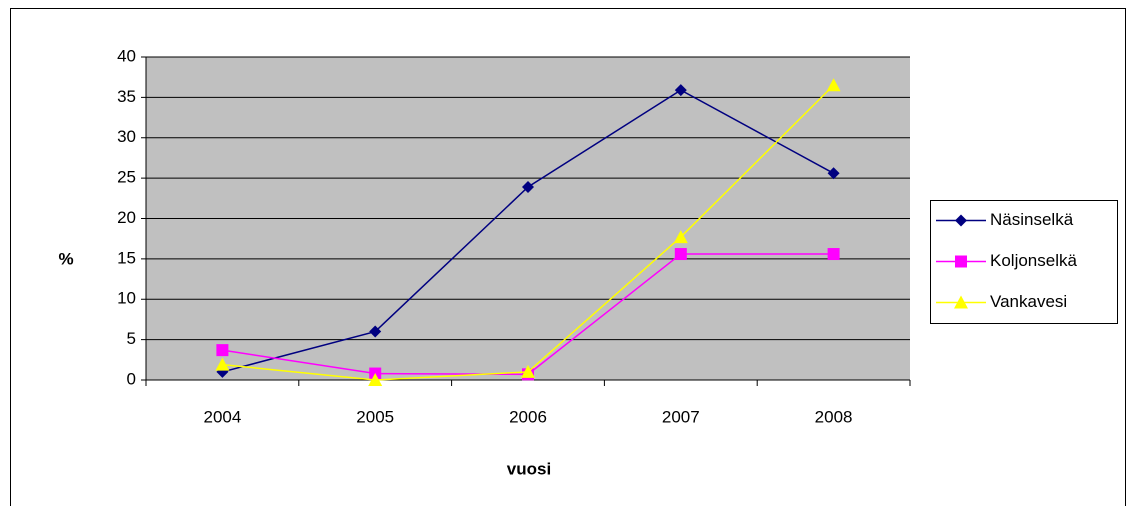  Describe the element at coordinates (131, 378) in the screenshot. I see `y-tick-label: 0` at that location.